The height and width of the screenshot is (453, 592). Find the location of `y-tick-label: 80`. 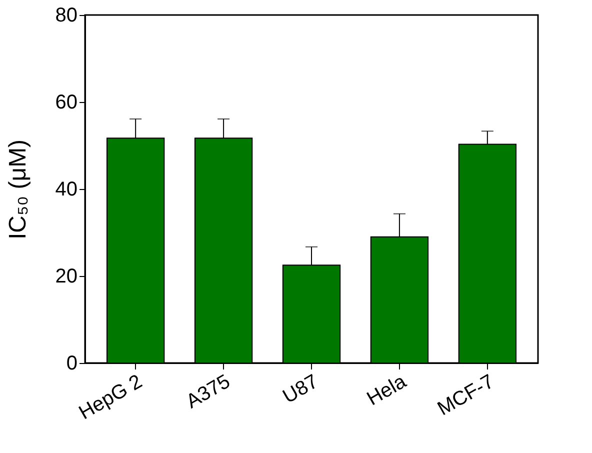

y-tick-label: 80 is located at coordinates (66, 15).